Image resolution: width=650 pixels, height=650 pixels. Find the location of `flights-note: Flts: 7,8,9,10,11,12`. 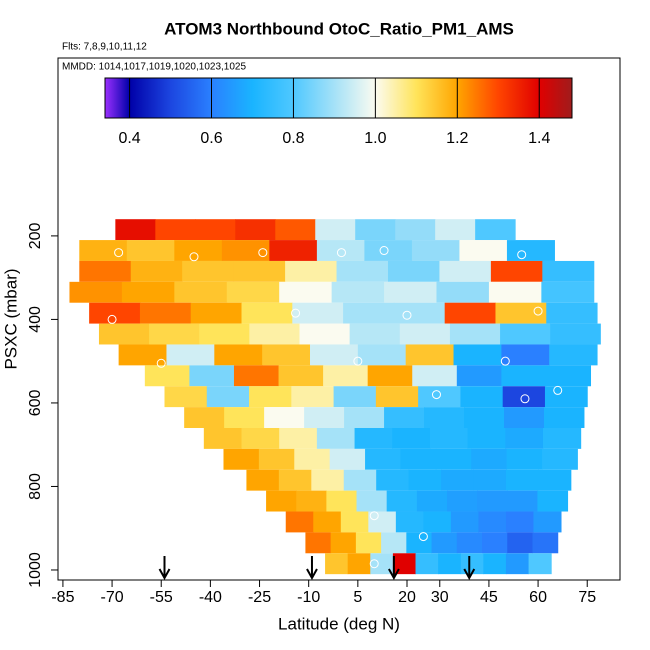

flights-note: Flts: 7,8,9,10,11,12 is located at coordinates (104, 47).